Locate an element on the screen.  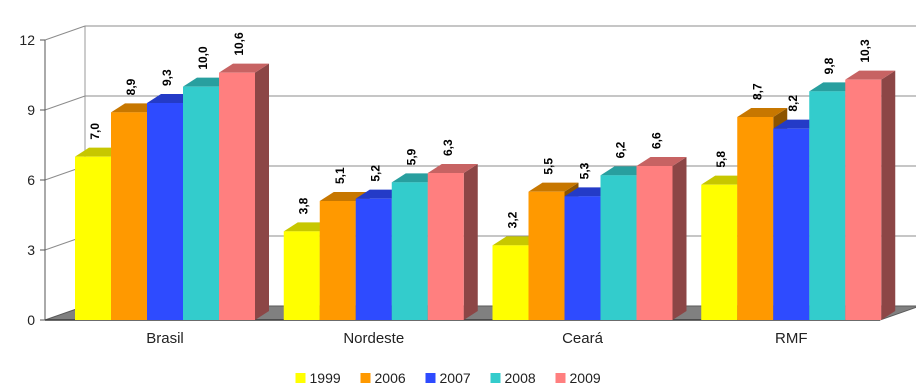
data-label: 3,2 is located at coordinates (513, 219).